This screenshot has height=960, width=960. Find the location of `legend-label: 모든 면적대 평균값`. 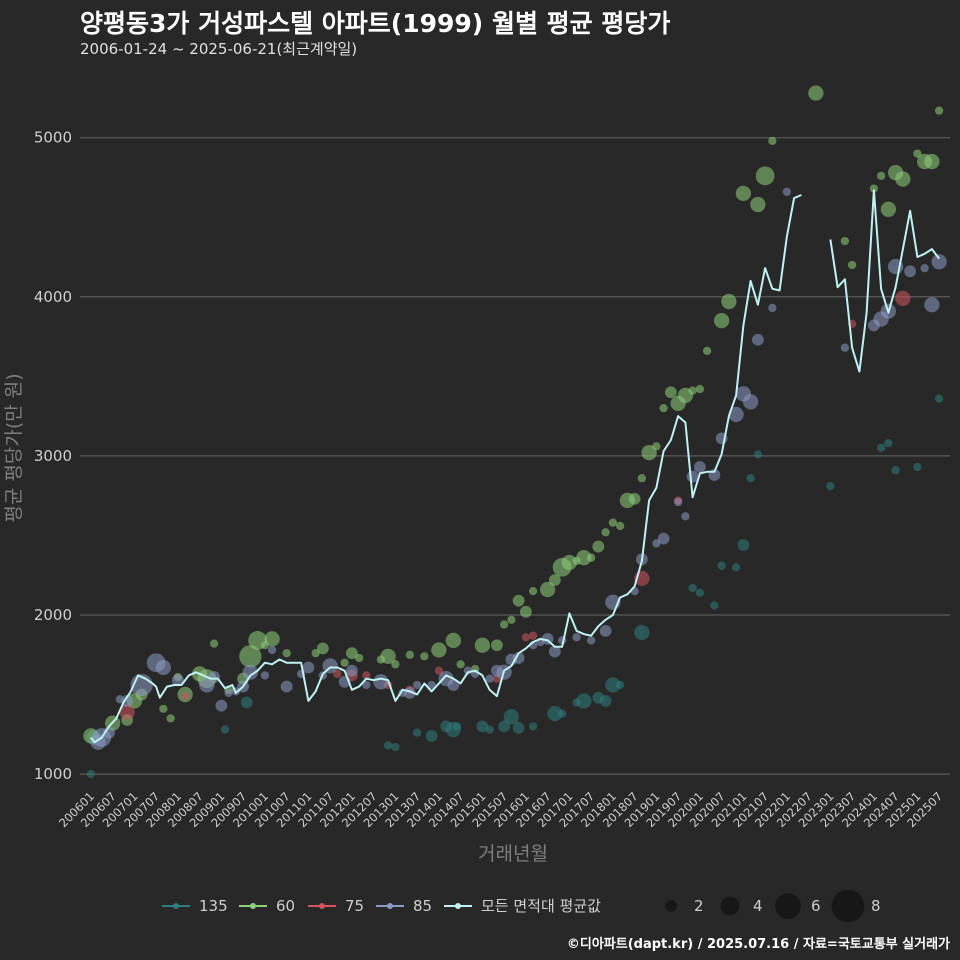

legend-label: 모든 면적대 평균값 is located at coordinates (541, 906).